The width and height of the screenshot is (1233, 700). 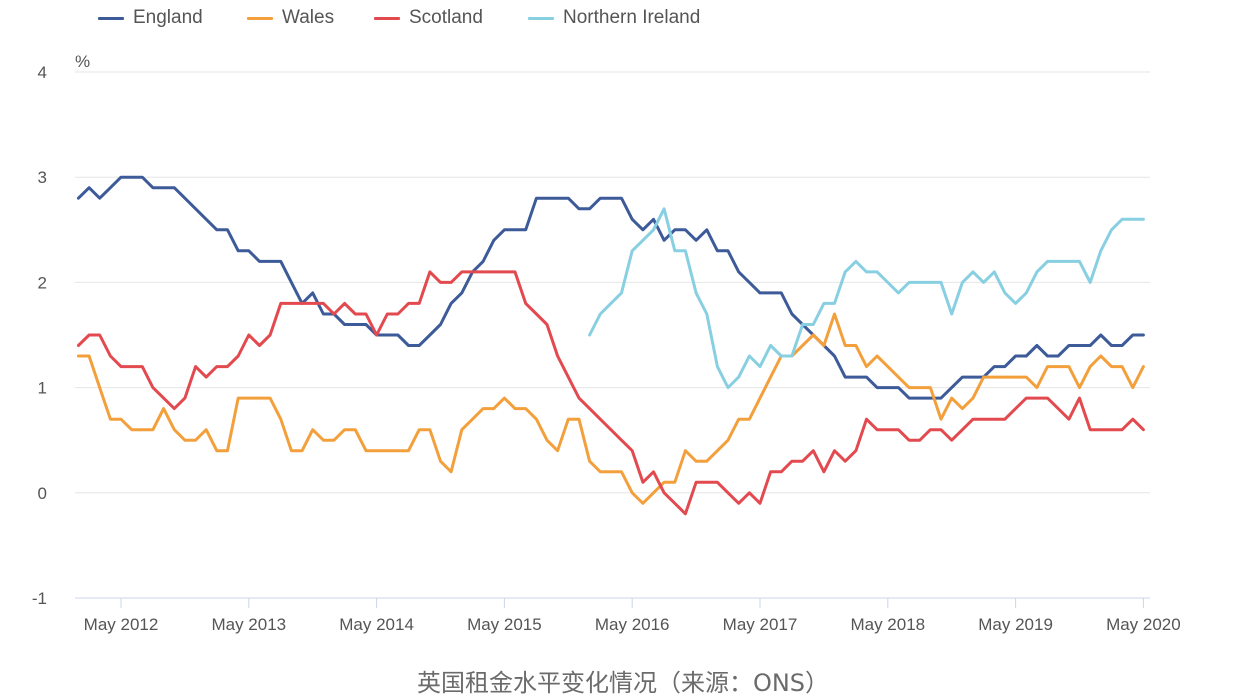 I want to click on y-tick-label: 1, so click(x=42, y=388).